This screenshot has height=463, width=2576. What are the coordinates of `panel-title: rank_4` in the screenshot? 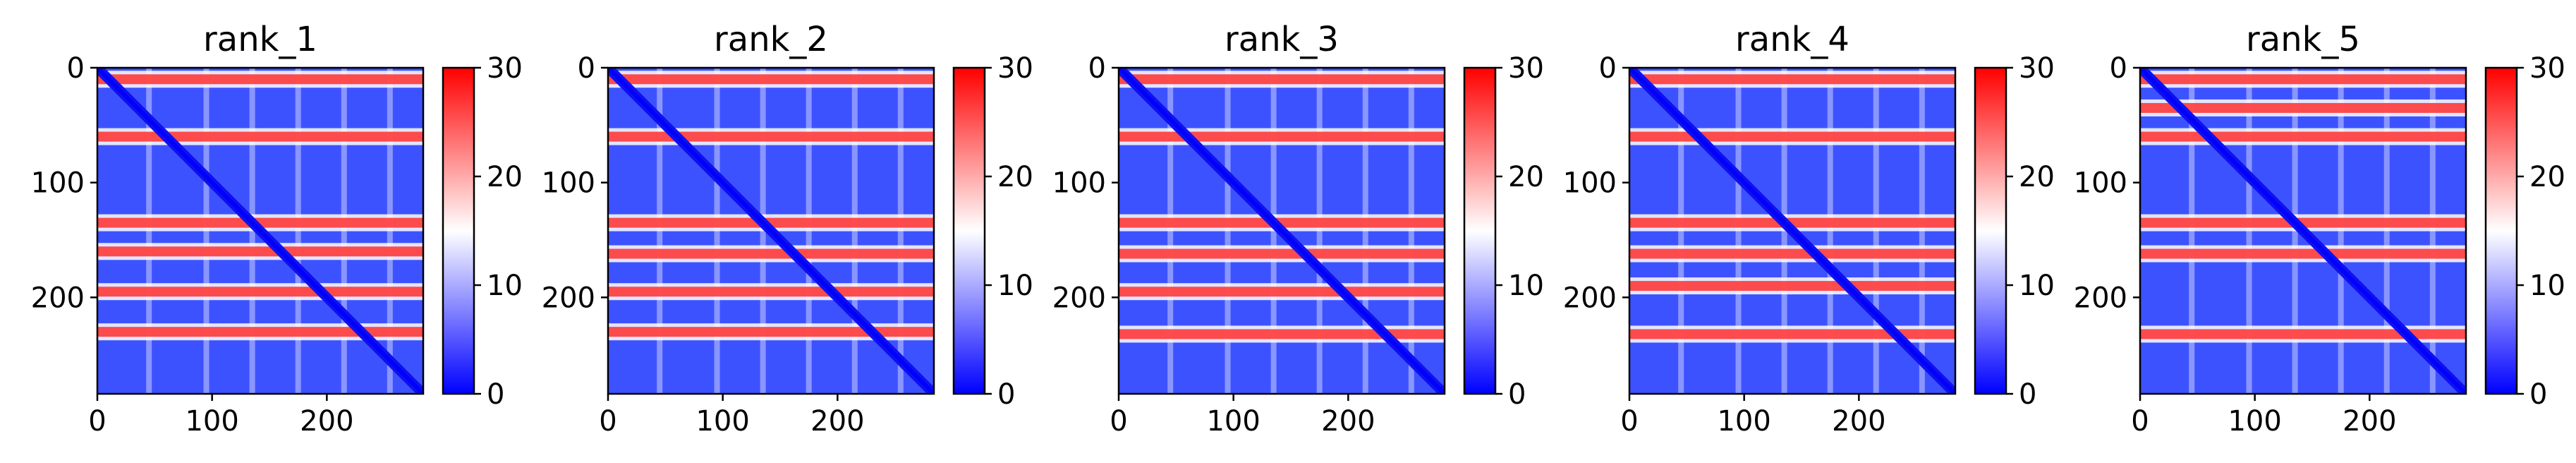 It's located at (1792, 39).